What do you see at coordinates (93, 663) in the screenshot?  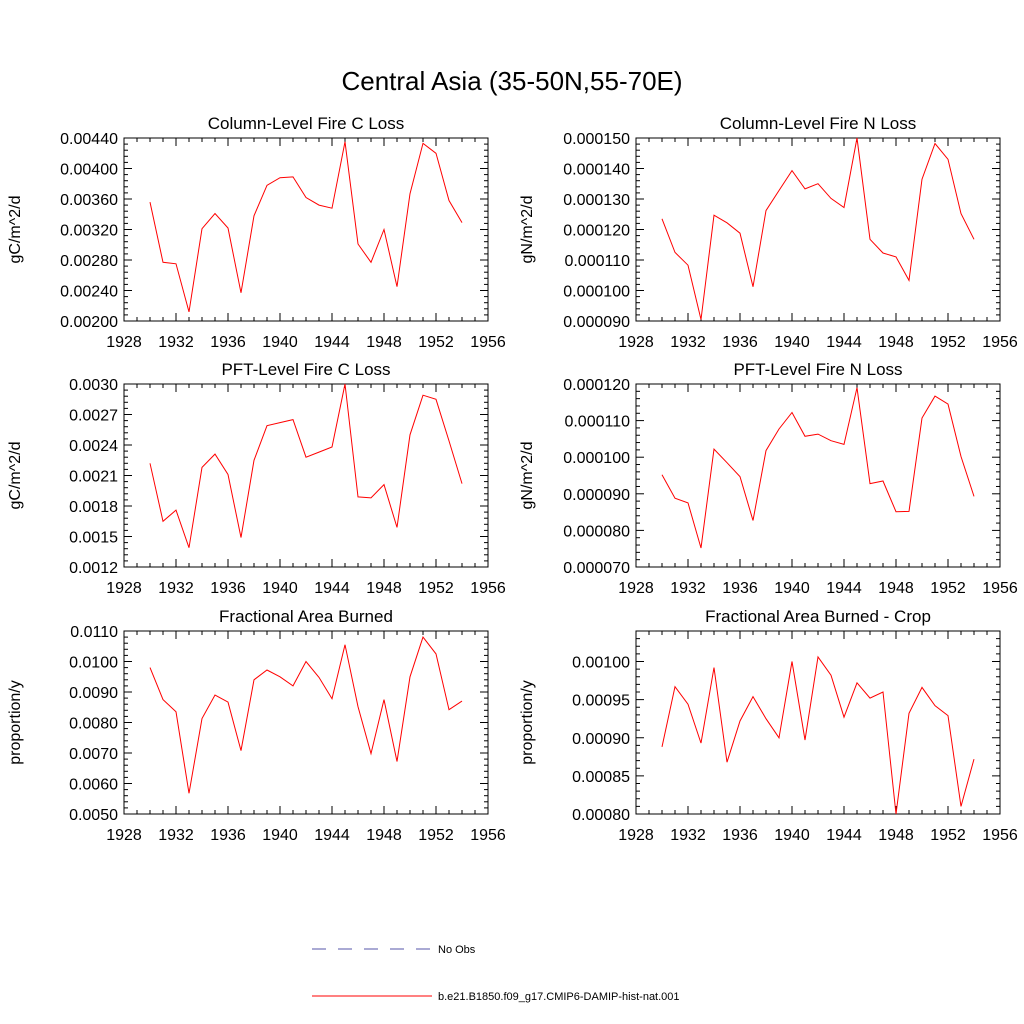 I see `y-tick-label: 0.0100` at bounding box center [93, 663].